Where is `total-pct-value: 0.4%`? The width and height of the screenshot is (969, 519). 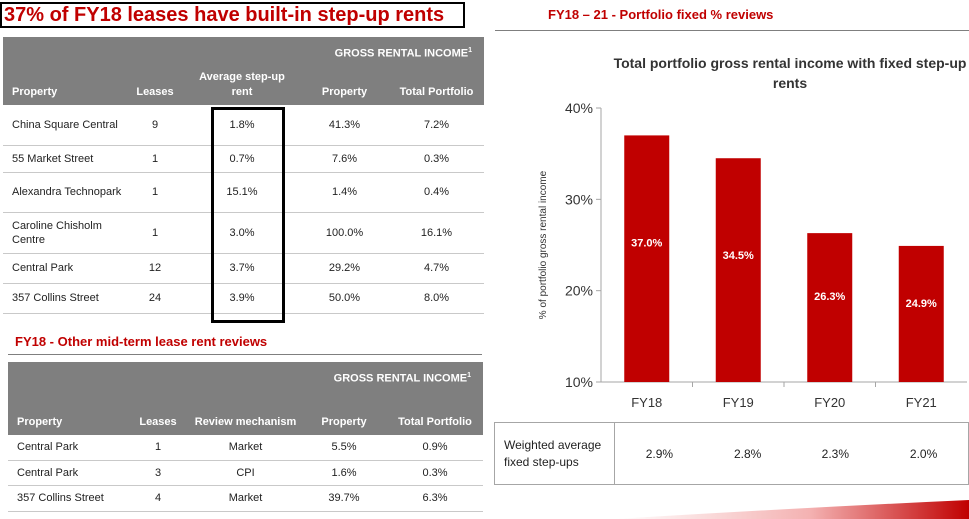
total-pct-value: 0.4% is located at coordinates (436, 192).